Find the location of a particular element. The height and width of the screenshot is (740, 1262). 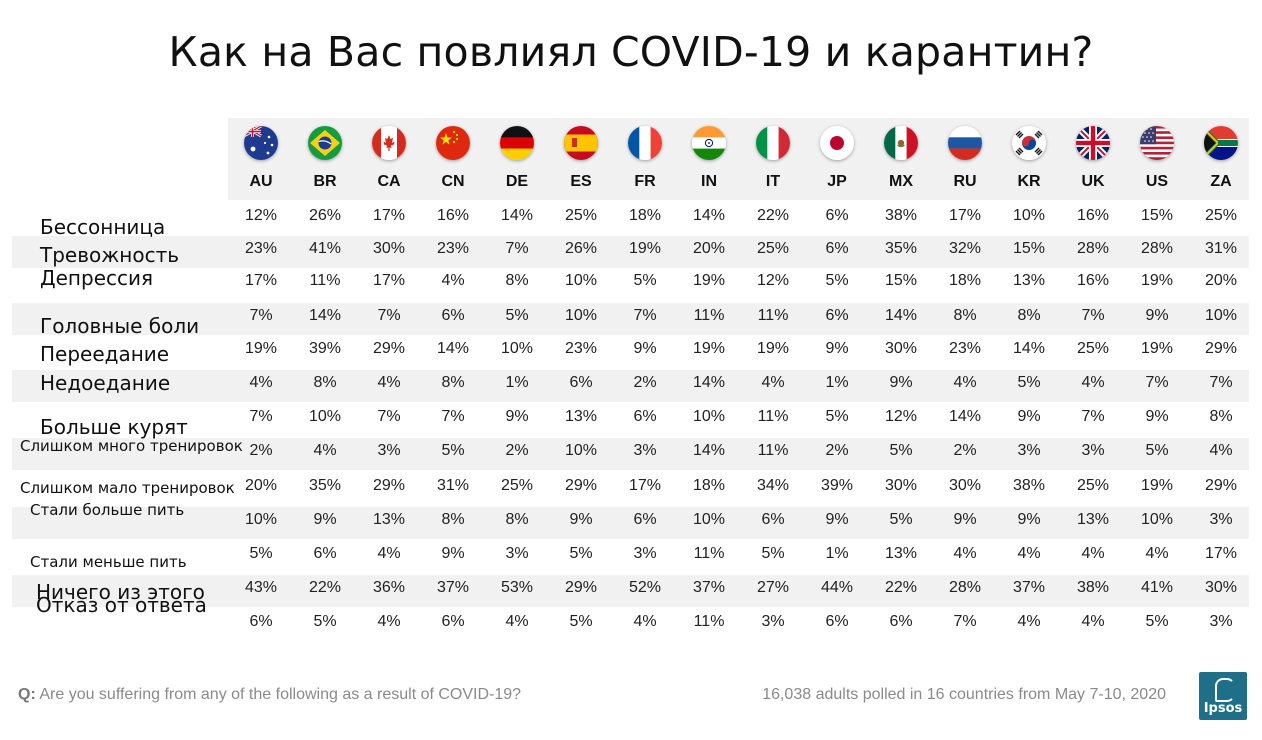

country-code: ZA is located at coordinates (1221, 181).